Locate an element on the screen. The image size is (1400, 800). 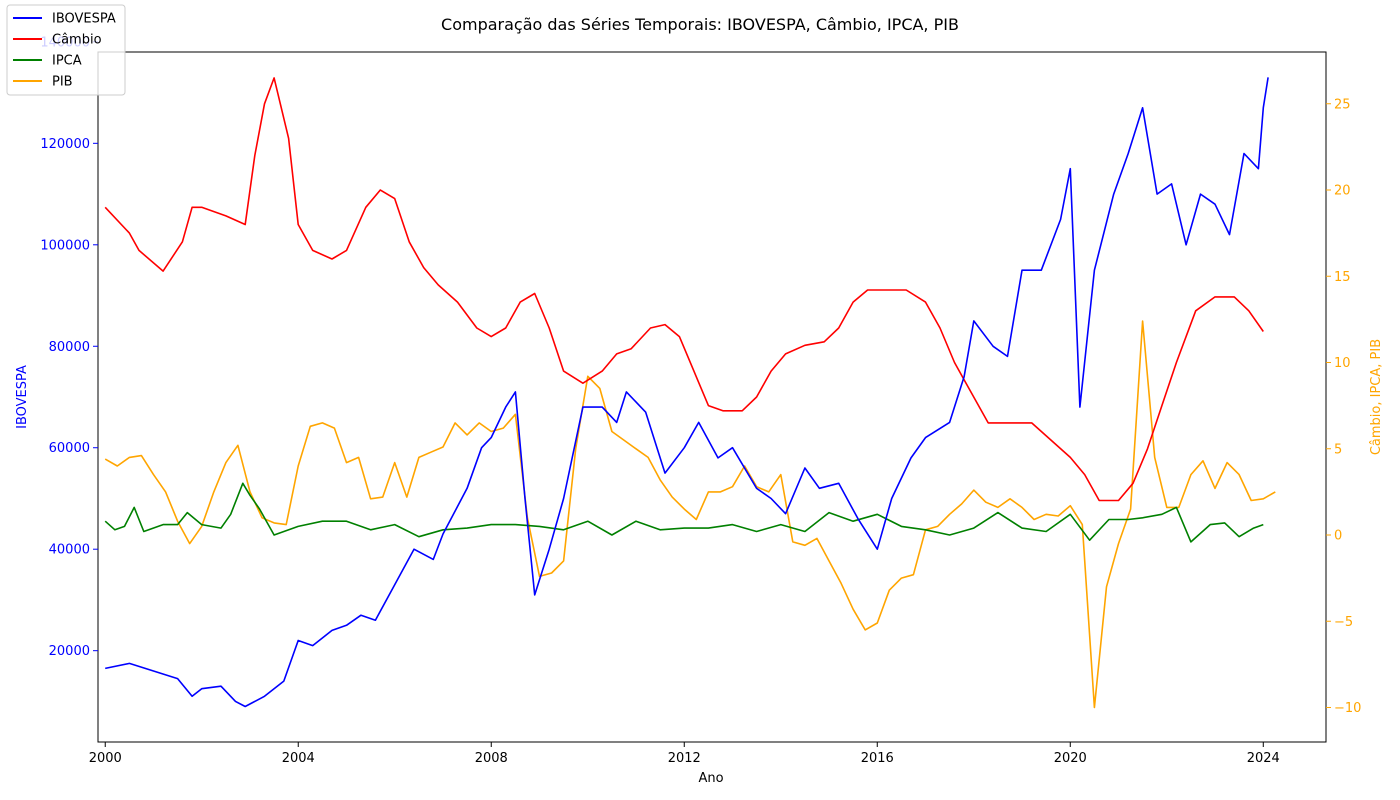
legend-label-ibovespa: IBOVESPA is located at coordinates (84, 19).